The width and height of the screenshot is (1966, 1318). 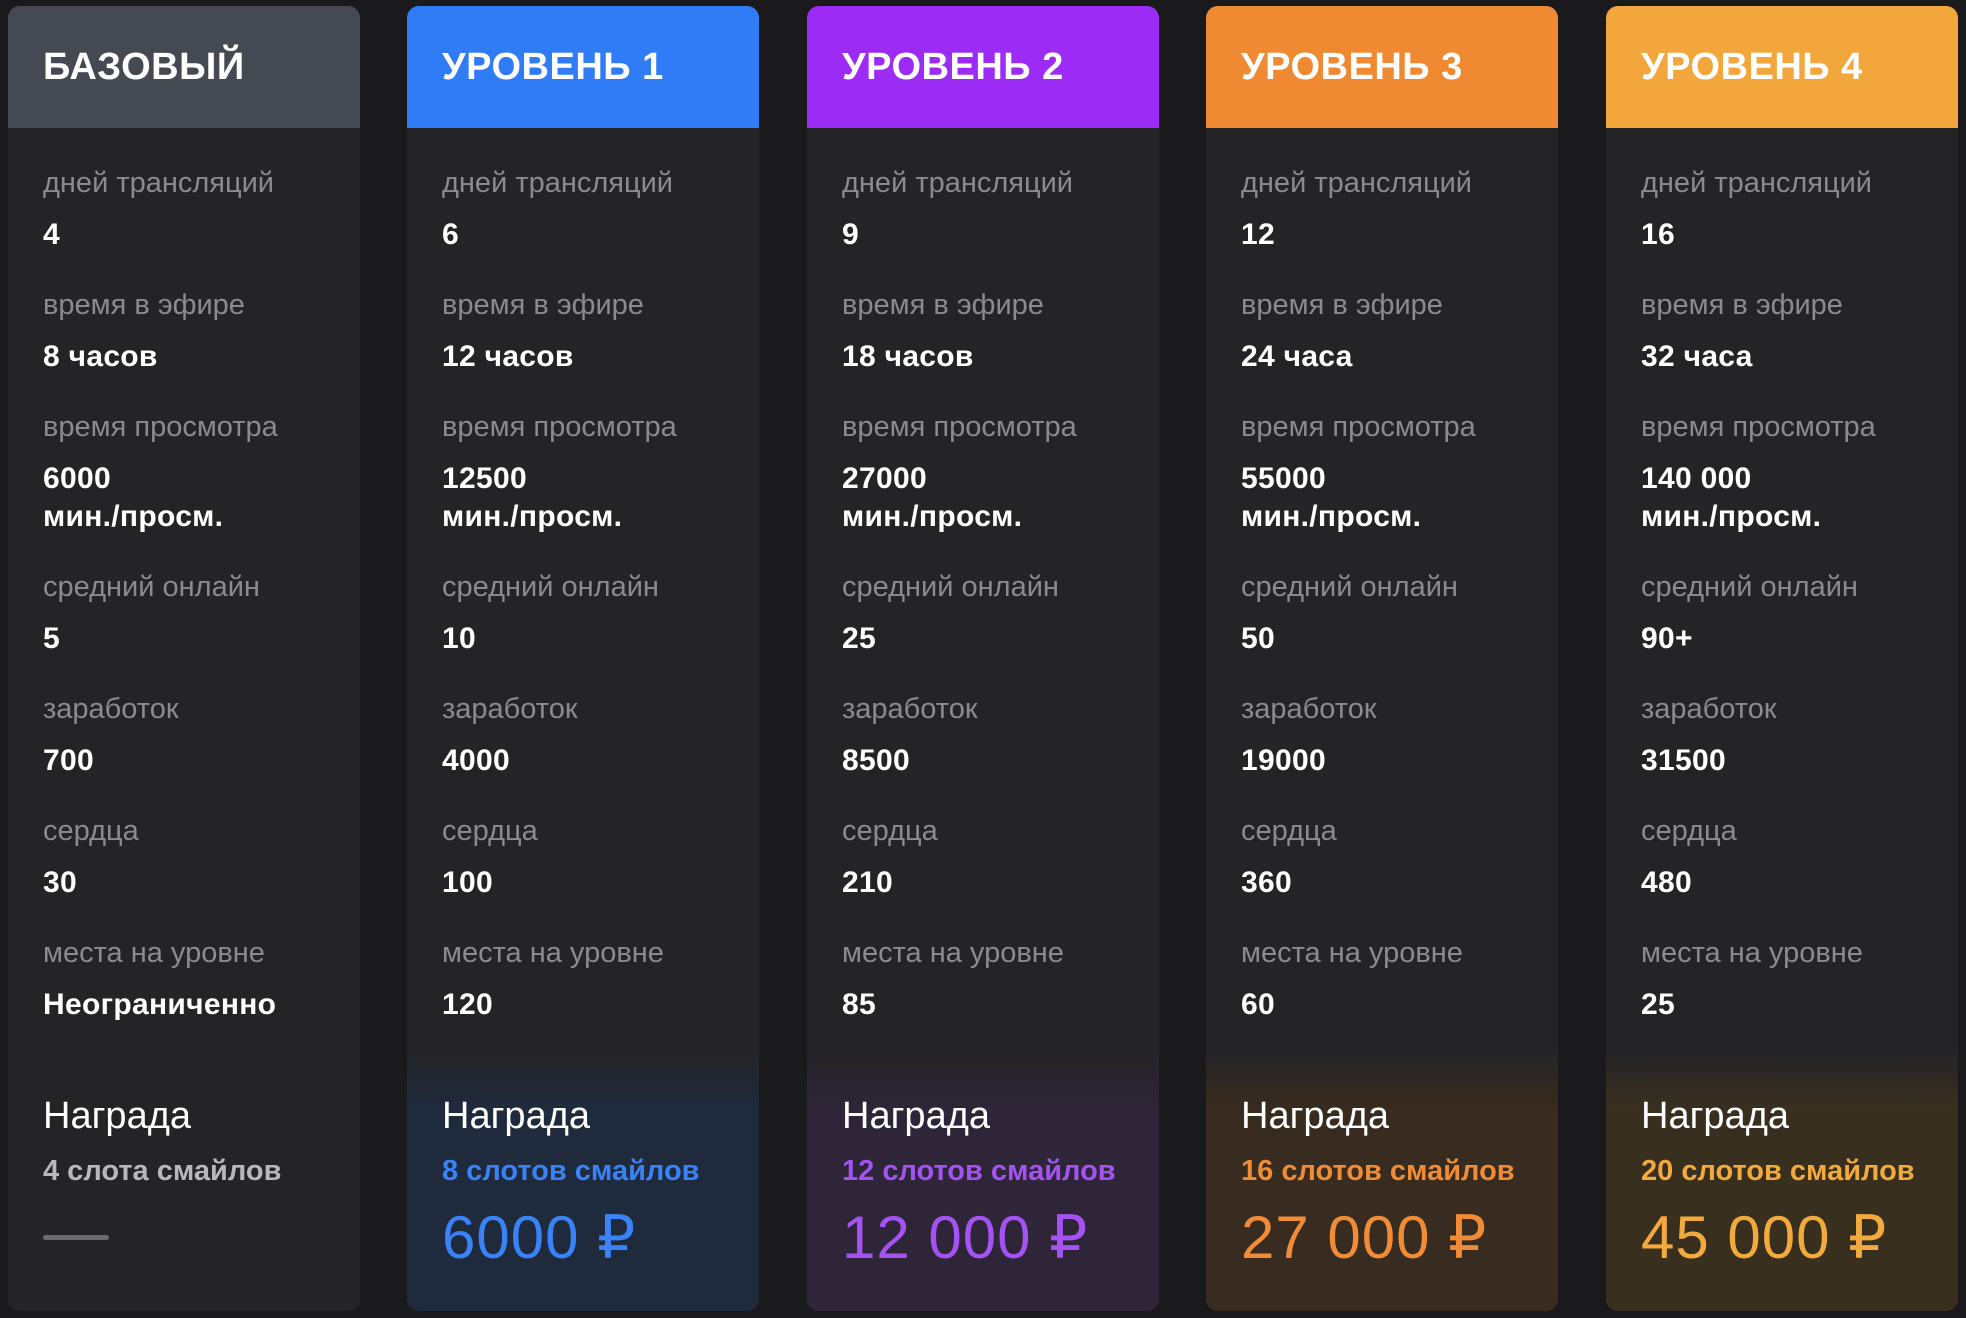 What do you see at coordinates (1799, 349) in the screenshot?
I see `stat-airtime: время в эфире 32 часа` at bounding box center [1799, 349].